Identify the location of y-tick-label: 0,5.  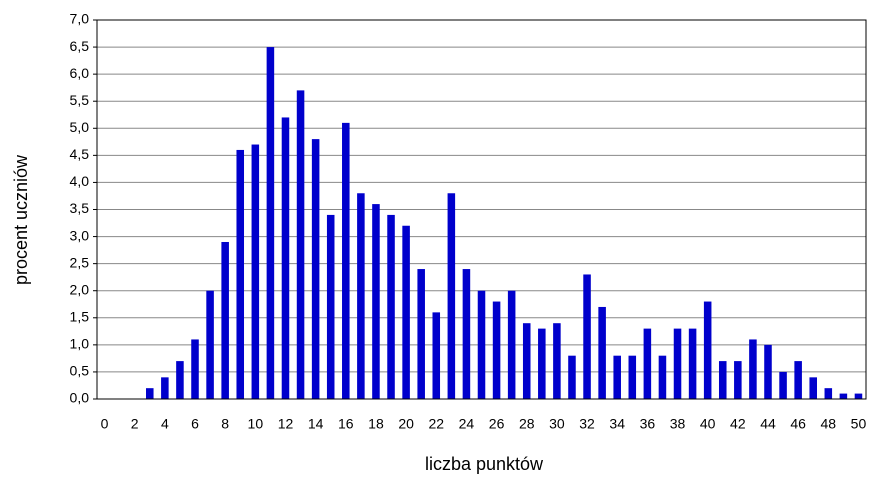
(80, 371).